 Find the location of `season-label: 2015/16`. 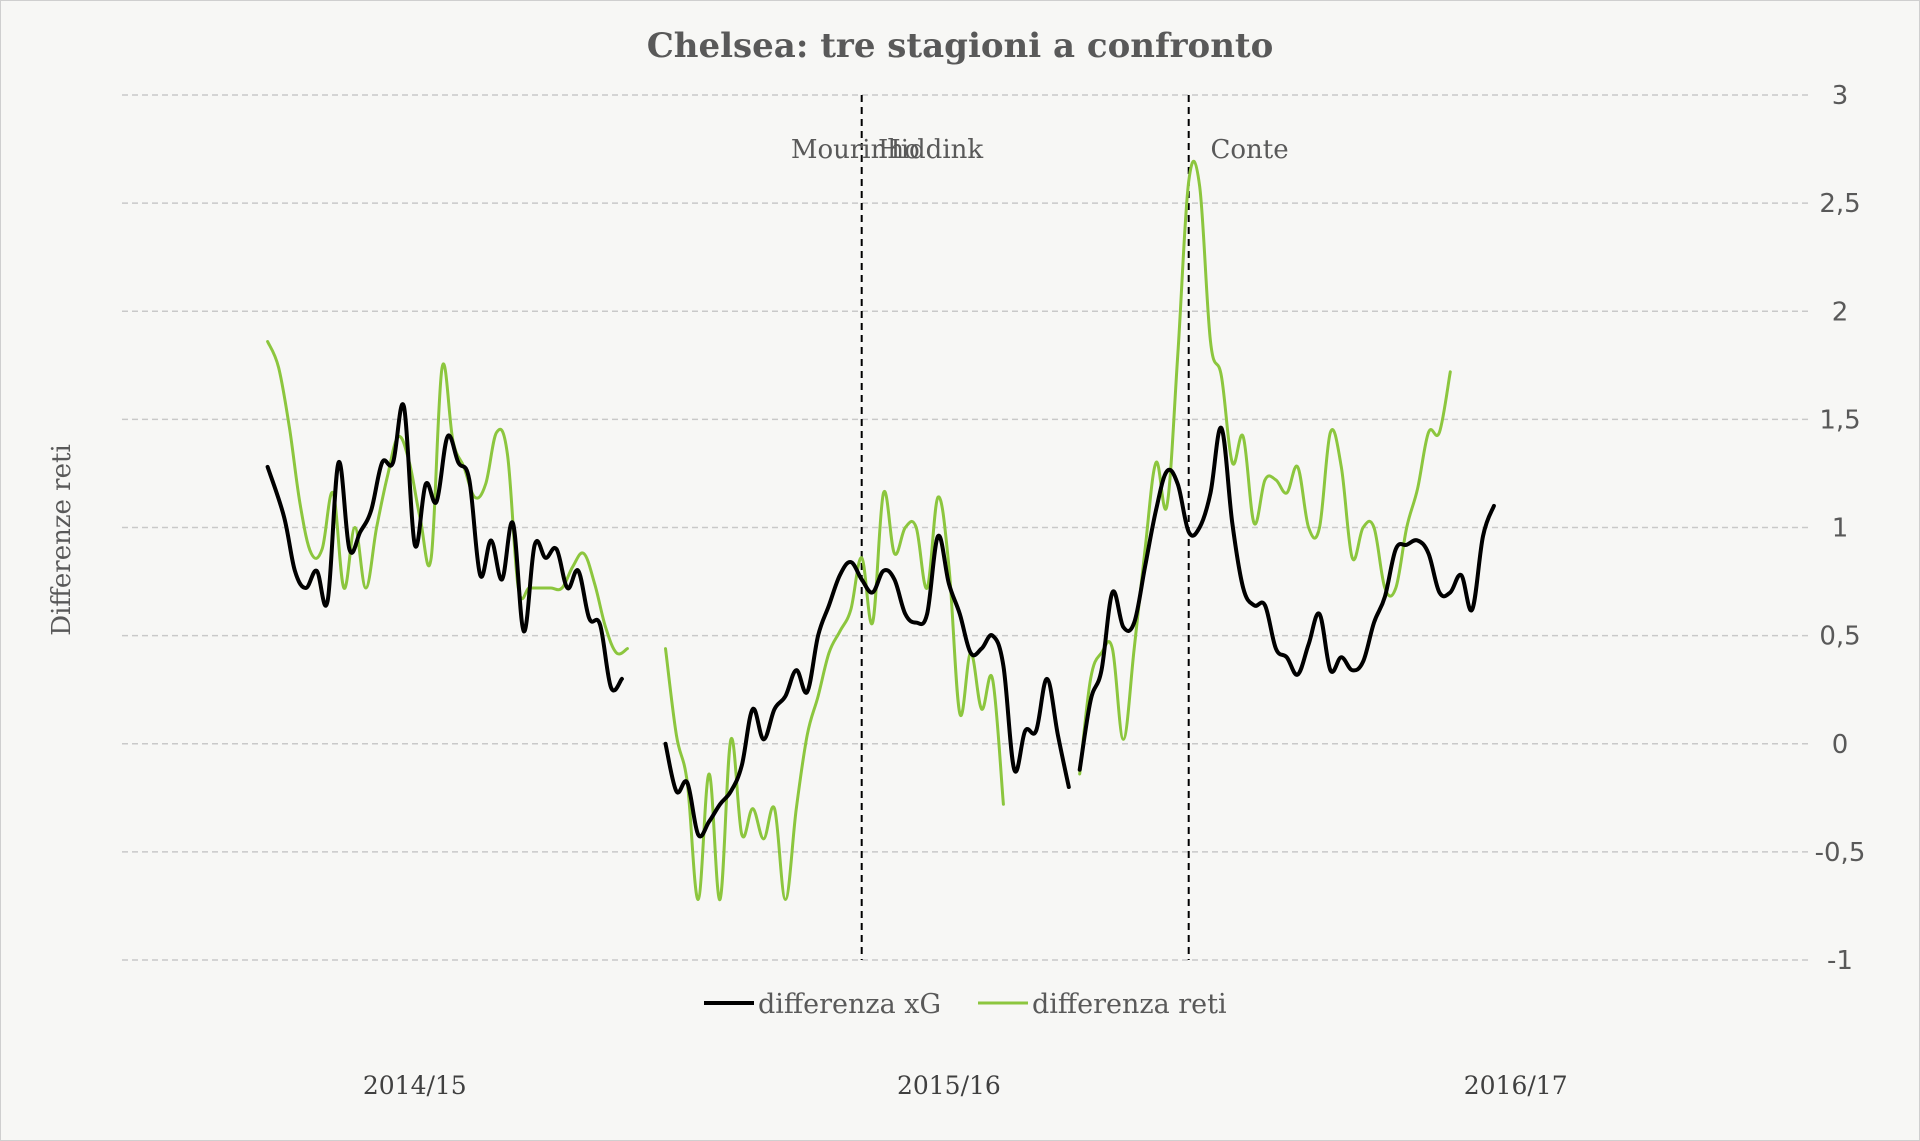

season-label: 2015/16 is located at coordinates (949, 1085).